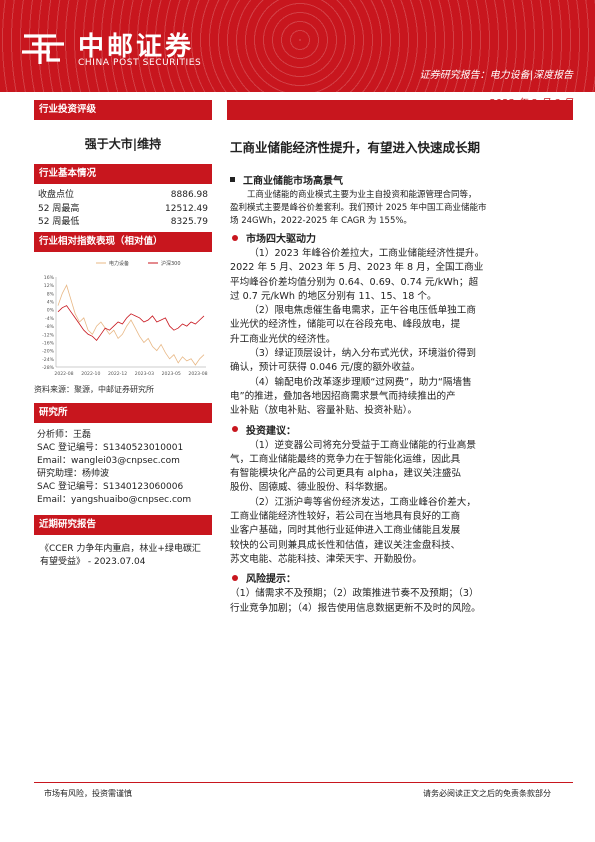 The image size is (595, 842). Describe the element at coordinates (362, 354) in the screenshot. I see `text-line: （3）绿证顶层设计，纳入分布式光伏，环境溢价得到` at that location.